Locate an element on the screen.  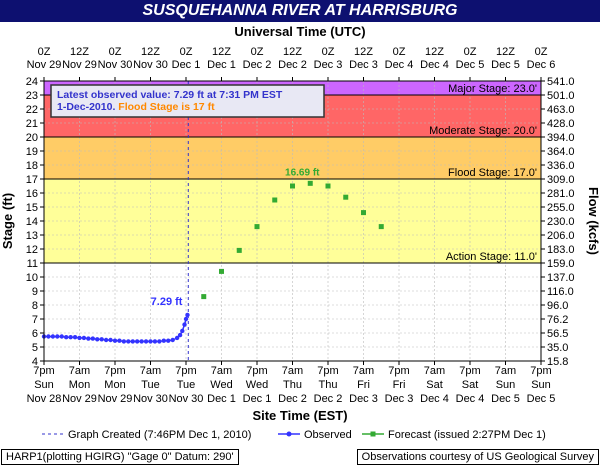
top-tick-date: Nov 30 is located at coordinates (150, 65).